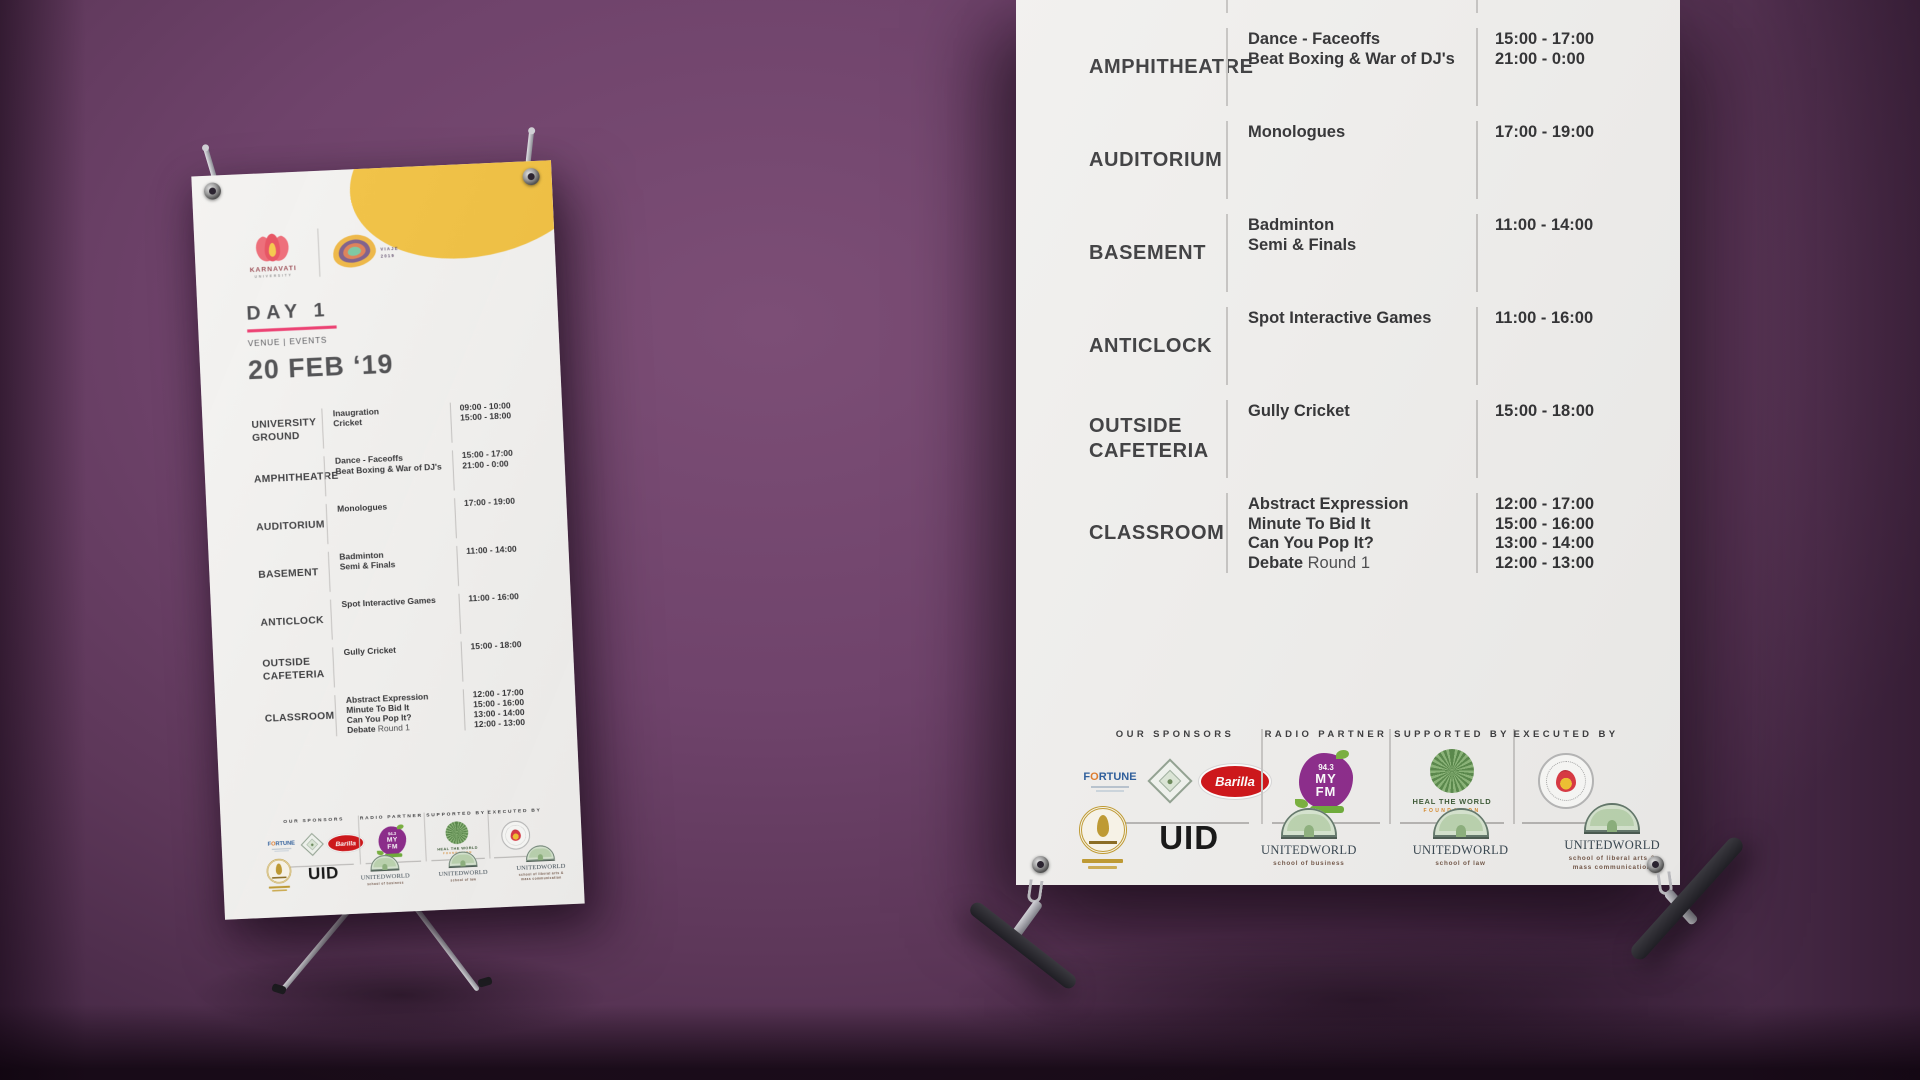 This screenshot has height=1080, width=1920. What do you see at coordinates (1566, 734) in the screenshot?
I see `sponsor-group-label: EXECUTED BY` at bounding box center [1566, 734].